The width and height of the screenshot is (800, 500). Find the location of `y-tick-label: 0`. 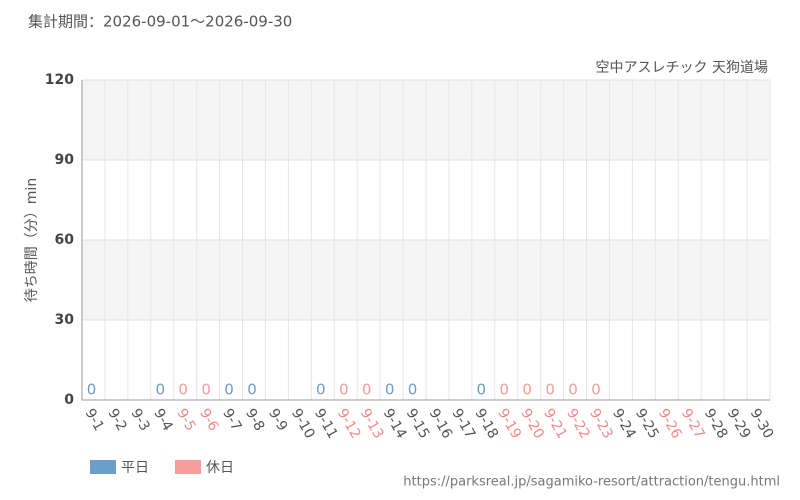

y-tick-label: 0 is located at coordinates (69, 400).